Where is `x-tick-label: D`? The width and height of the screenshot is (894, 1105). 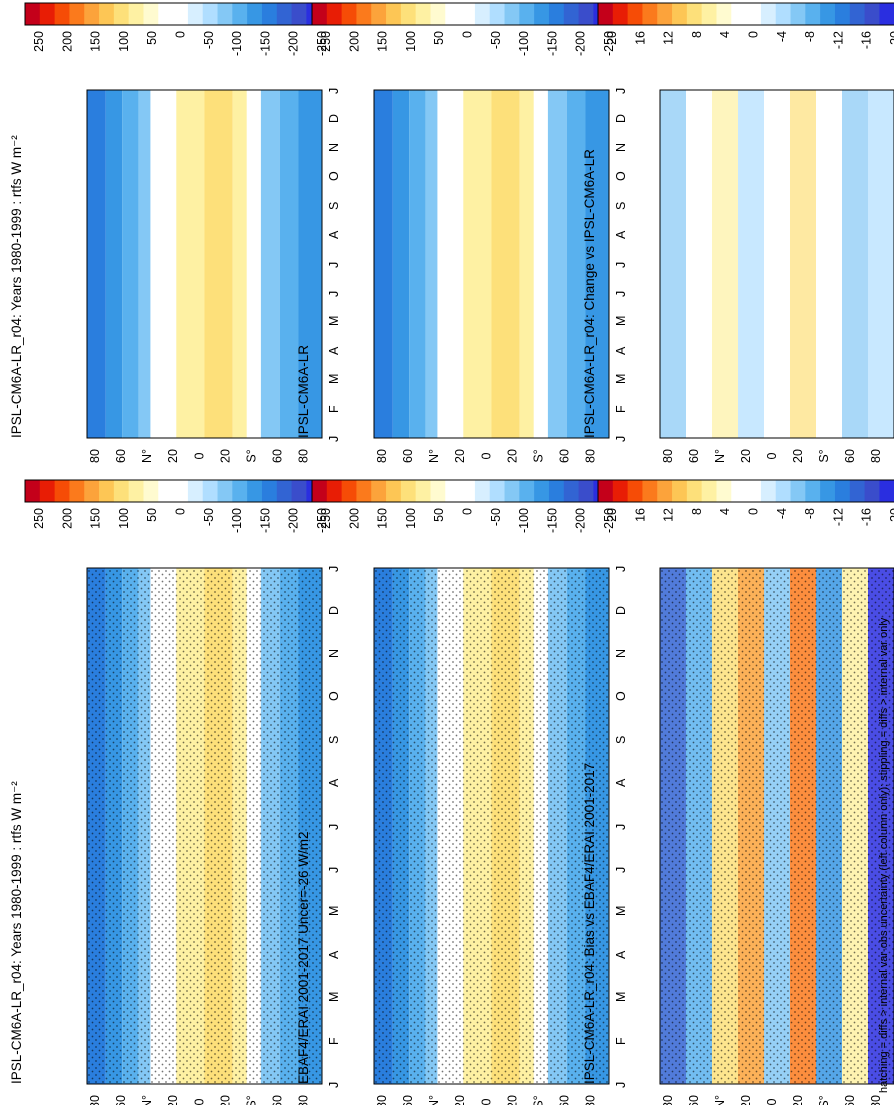
x-tick-label: D is located at coordinates (621, 610).